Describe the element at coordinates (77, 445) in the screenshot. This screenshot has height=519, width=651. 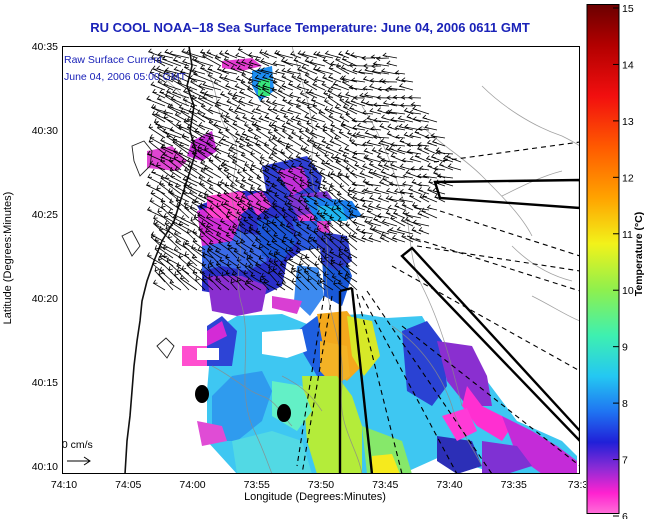
I see `scale-label: 50 cm/s` at that location.